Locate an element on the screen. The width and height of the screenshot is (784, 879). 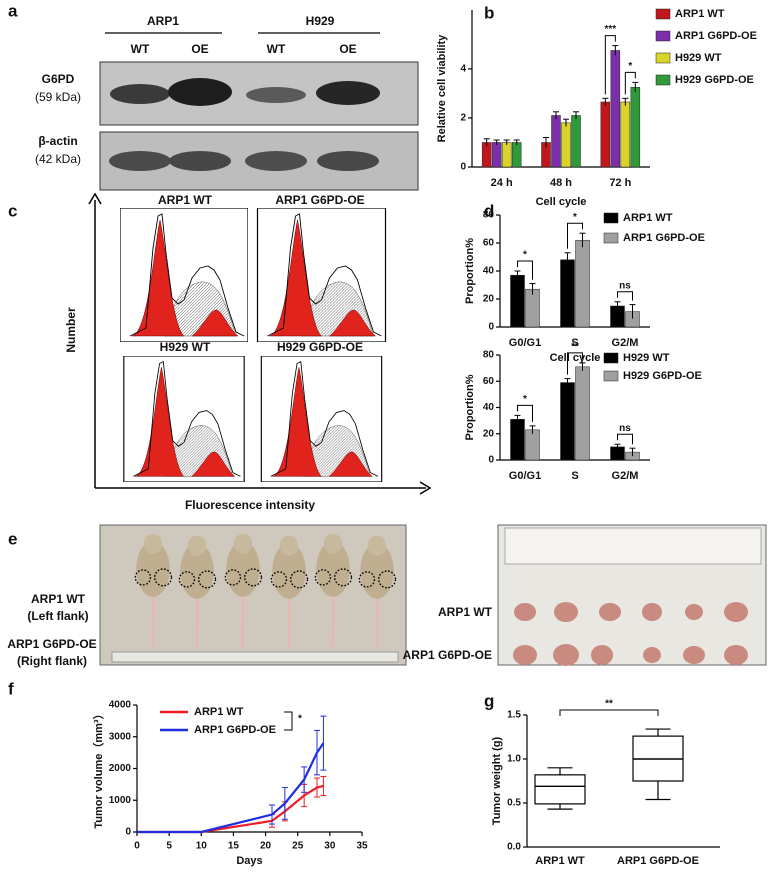
protein-size: (42 kDa) is located at coordinates (58, 159).